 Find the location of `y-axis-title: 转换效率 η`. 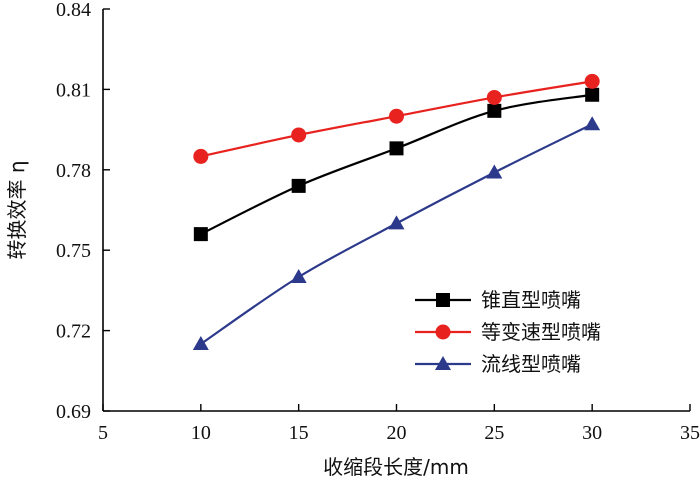

y-axis-title: 转换效率 η is located at coordinates (17, 209).